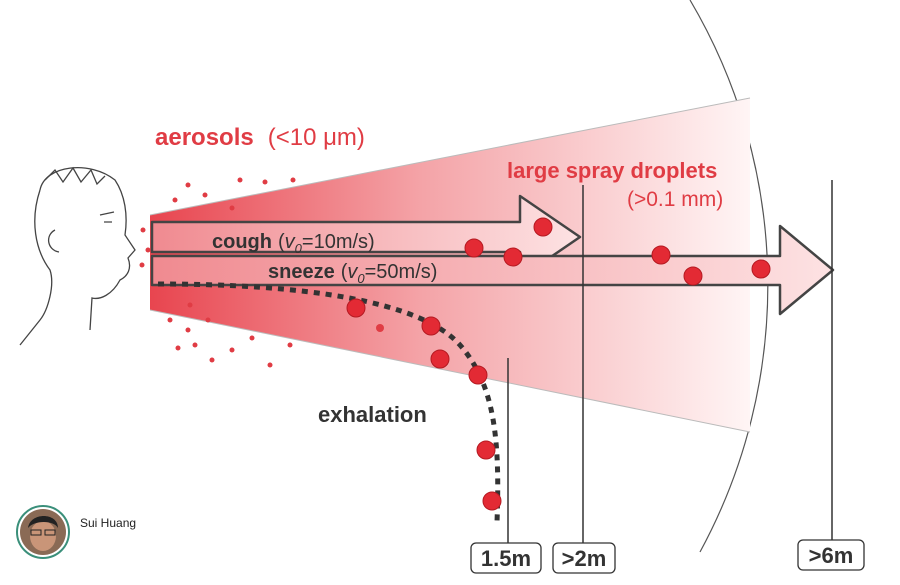 Image resolution: width=900 pixels, height=585 pixels. Describe the element at coordinates (675, 199) in the screenshot. I see `spray-size: (>0.1 mm)` at that location.